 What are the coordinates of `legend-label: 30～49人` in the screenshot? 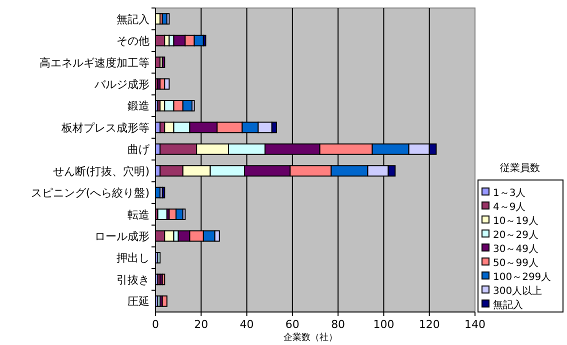 It's located at (515, 249).